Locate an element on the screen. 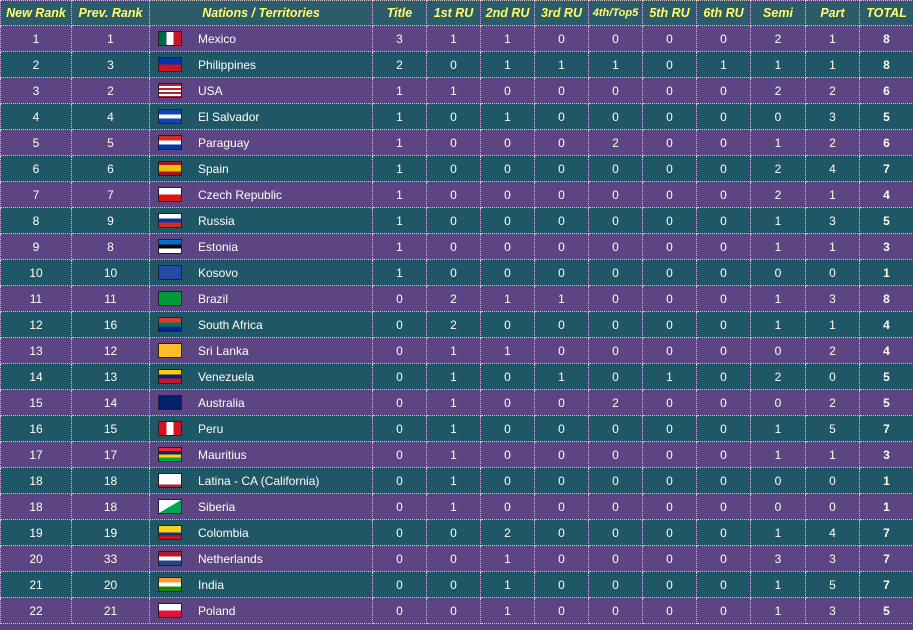 This screenshot has height=630, width=913. table-row: 11 11 Brazil 0 2 1 1 0 0 0 1 3 8 is located at coordinates (456, 298).